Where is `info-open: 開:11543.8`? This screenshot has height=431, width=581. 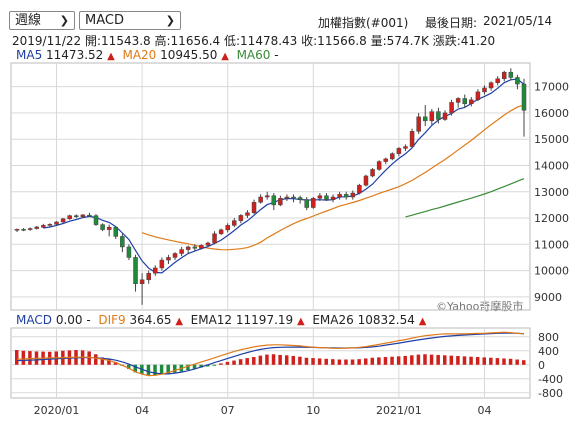
info-open: 開:11543.8 is located at coordinates (118, 41).